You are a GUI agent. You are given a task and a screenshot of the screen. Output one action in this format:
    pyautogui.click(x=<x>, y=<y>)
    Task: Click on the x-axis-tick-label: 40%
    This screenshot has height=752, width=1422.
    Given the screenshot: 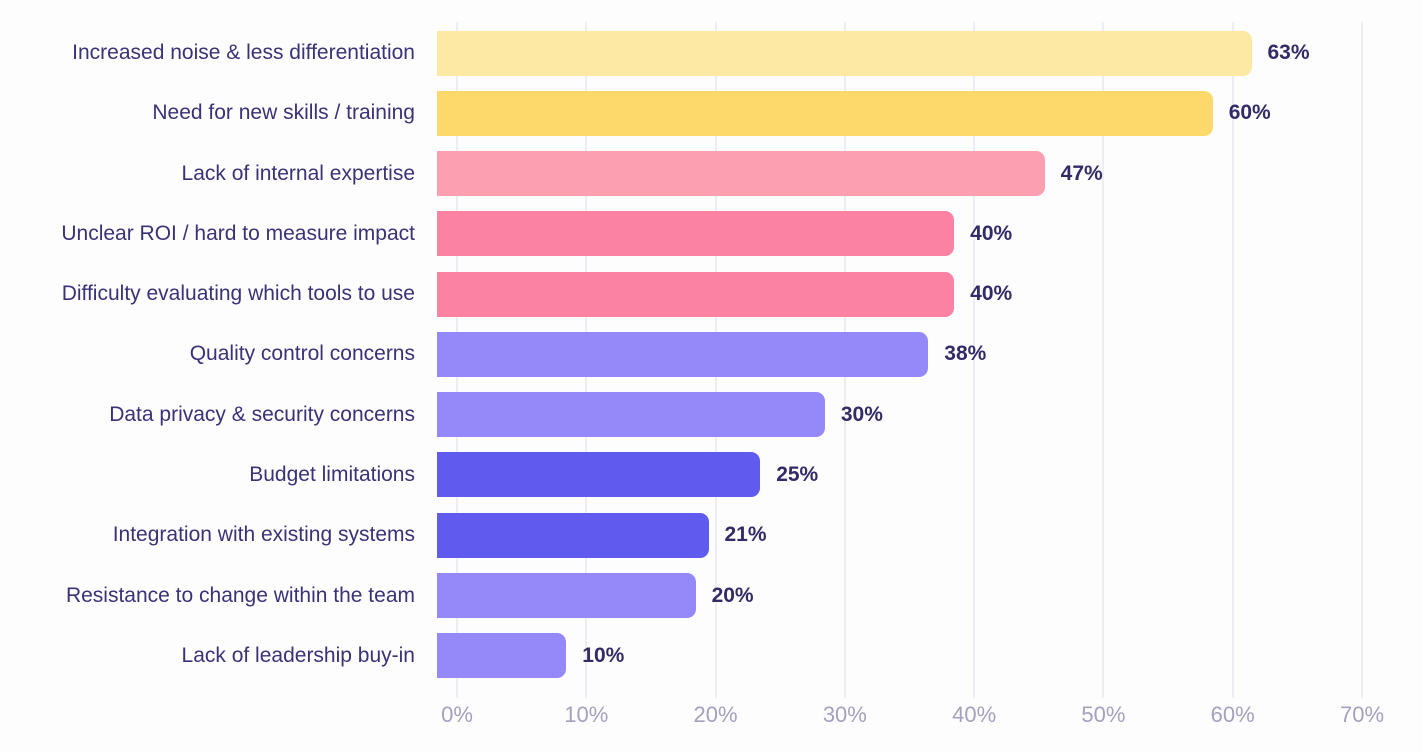 What is the action you would take?
    pyautogui.click(x=974, y=714)
    